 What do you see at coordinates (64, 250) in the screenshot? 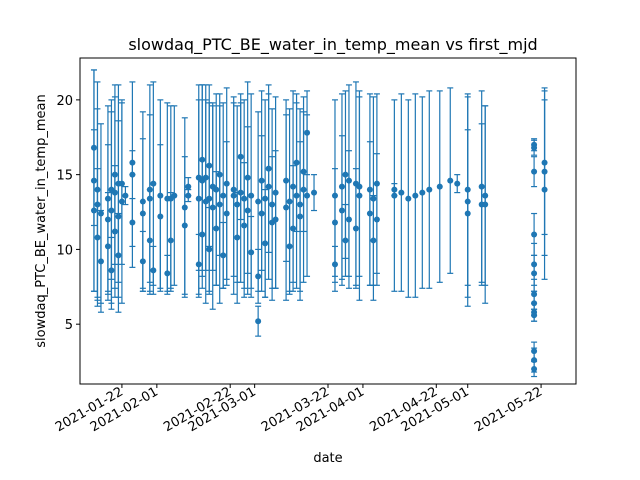
I see `y-tick-label: 10` at bounding box center [64, 250].